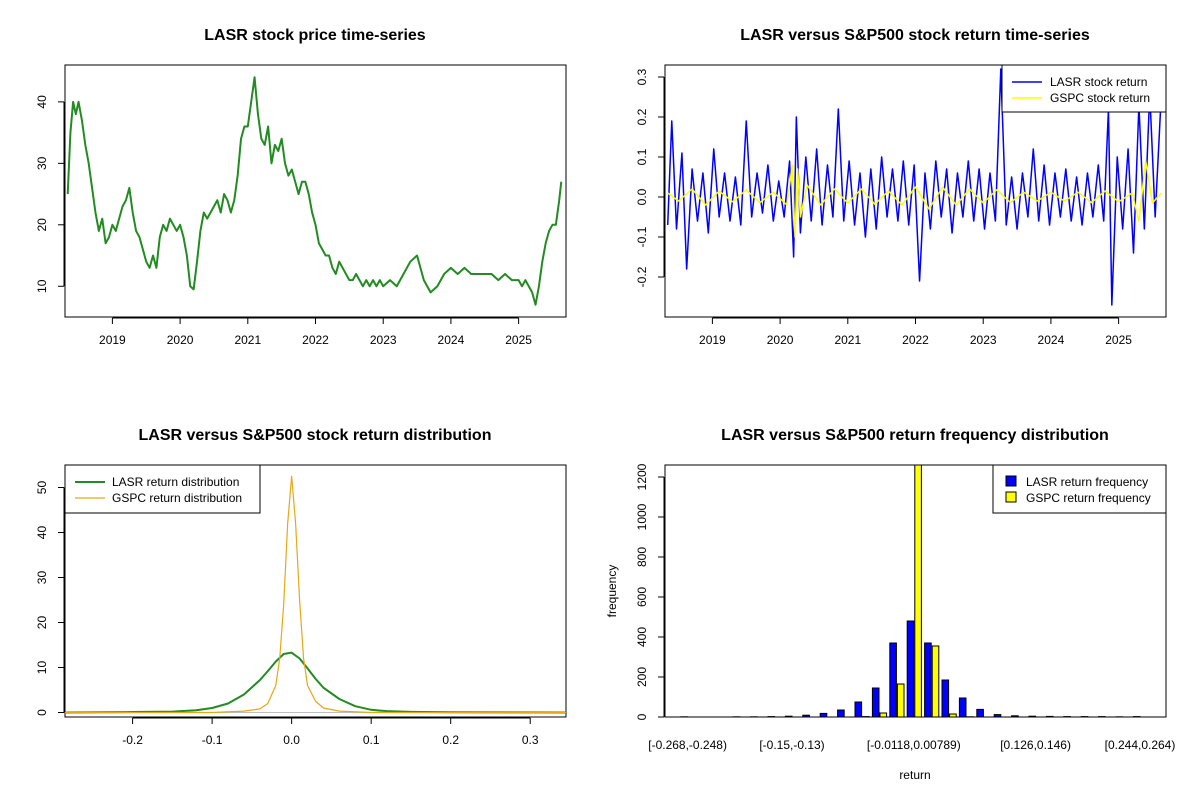  I want to click on bar-group, so click(910, 591).